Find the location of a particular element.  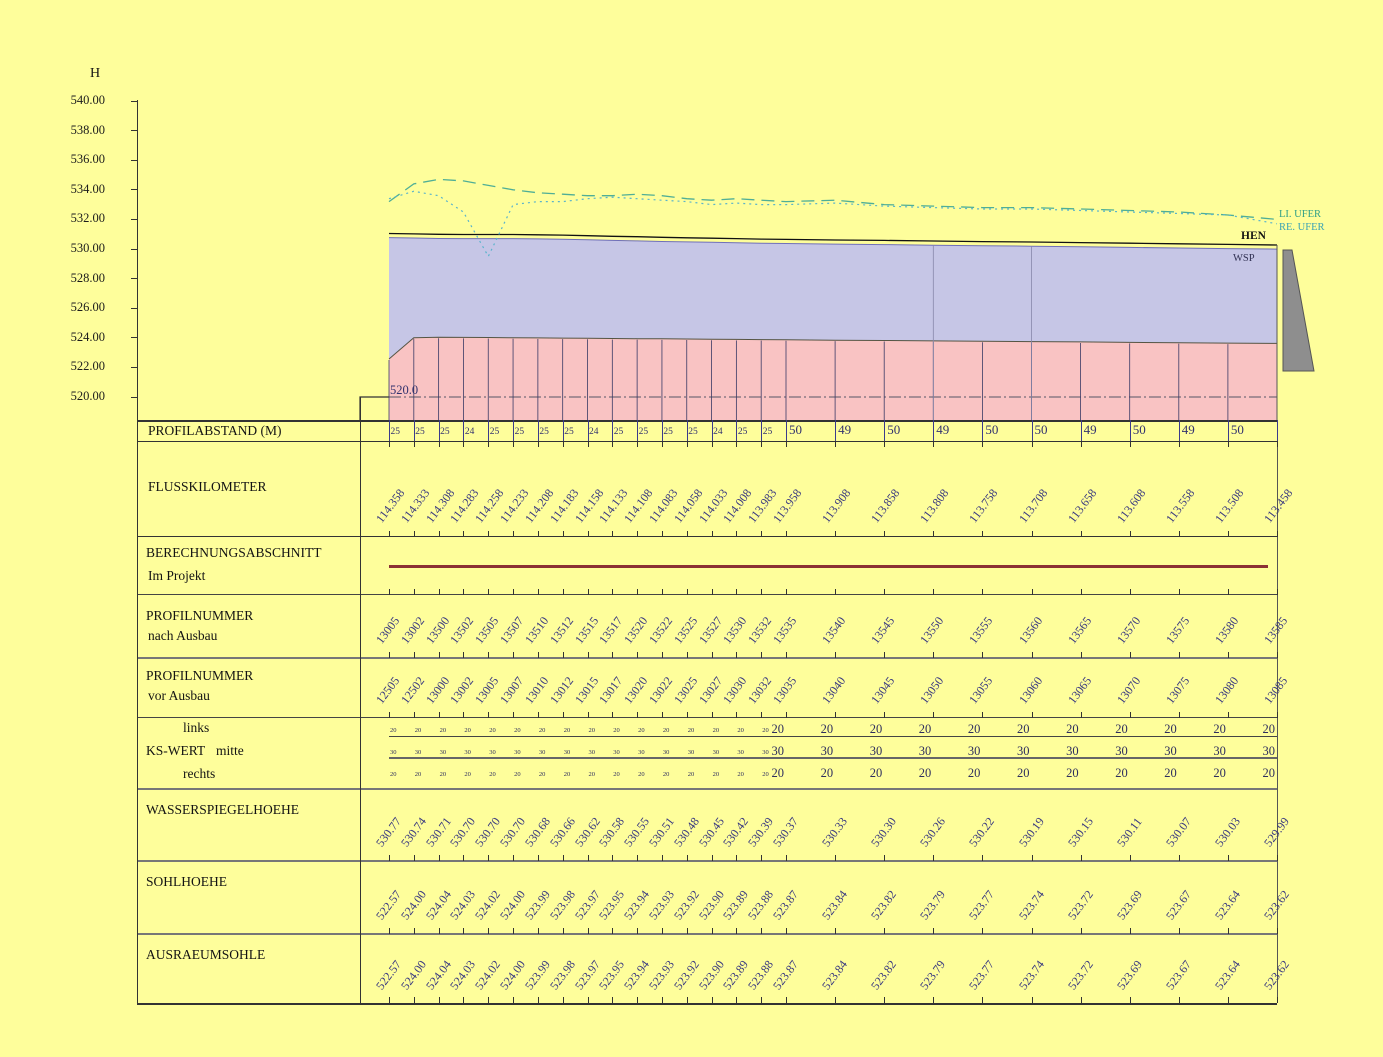

y-tick-label: 534.00 is located at coordinates (87, 188).